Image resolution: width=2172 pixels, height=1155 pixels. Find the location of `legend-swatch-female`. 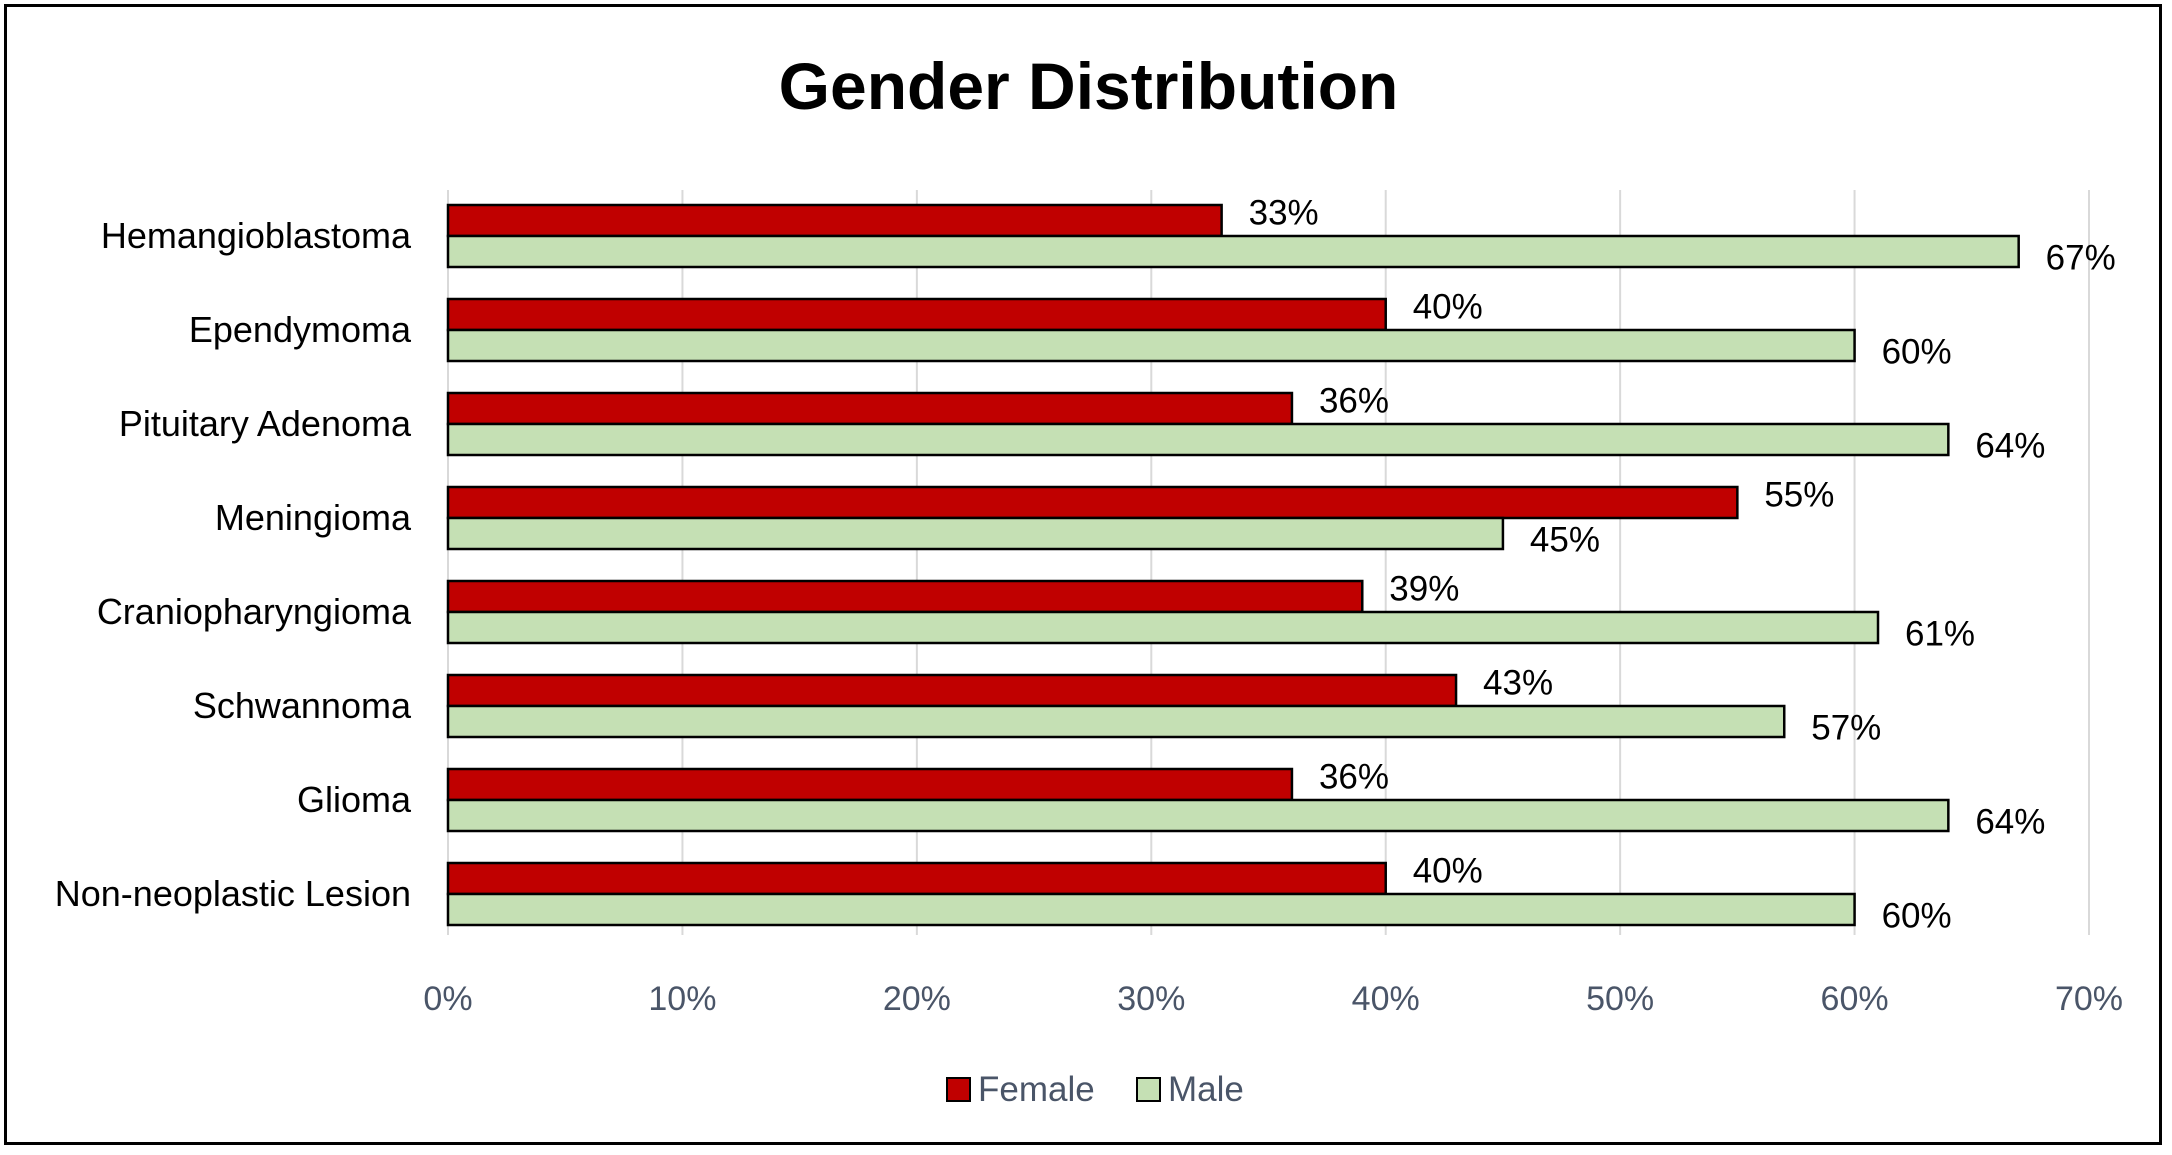

legend-swatch-female is located at coordinates (958, 1089).